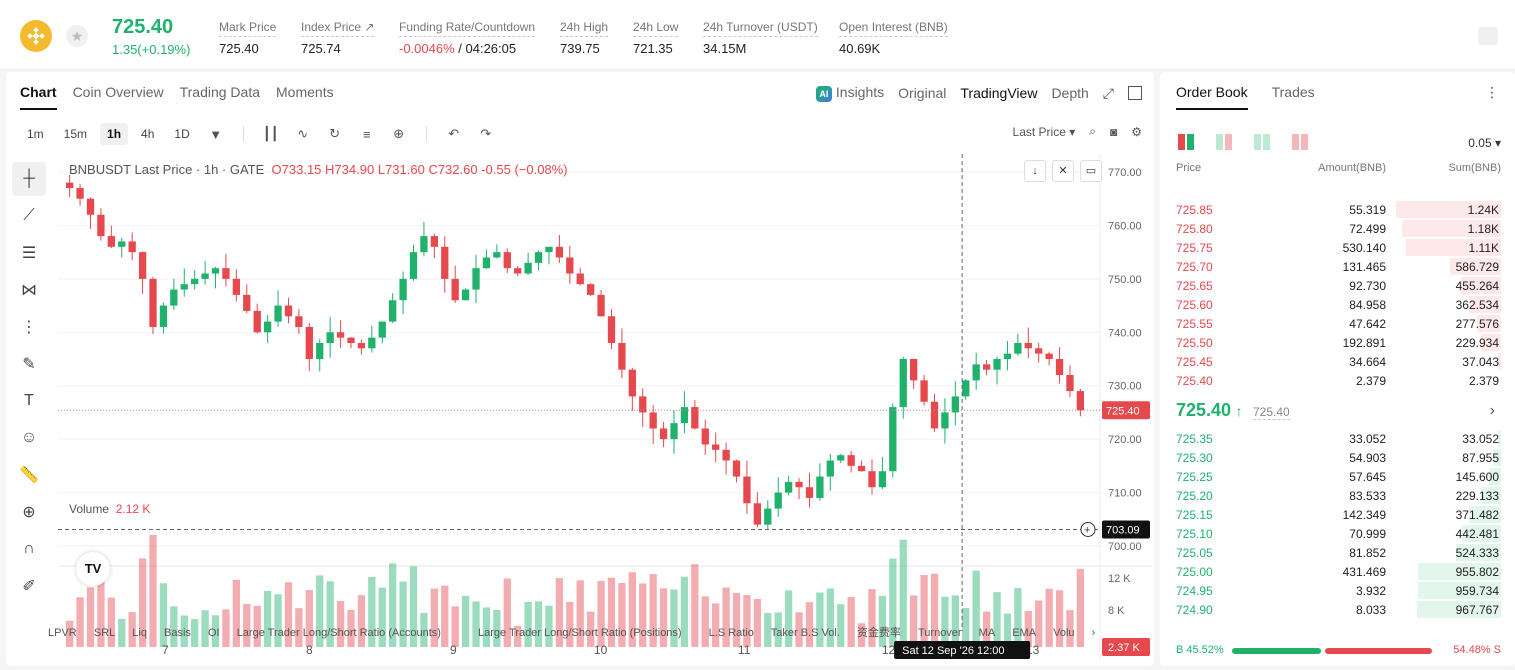 The width and height of the screenshot is (1515, 670). What do you see at coordinates (878, 633) in the screenshot?
I see `indicator-funding: 资金费率` at bounding box center [878, 633].